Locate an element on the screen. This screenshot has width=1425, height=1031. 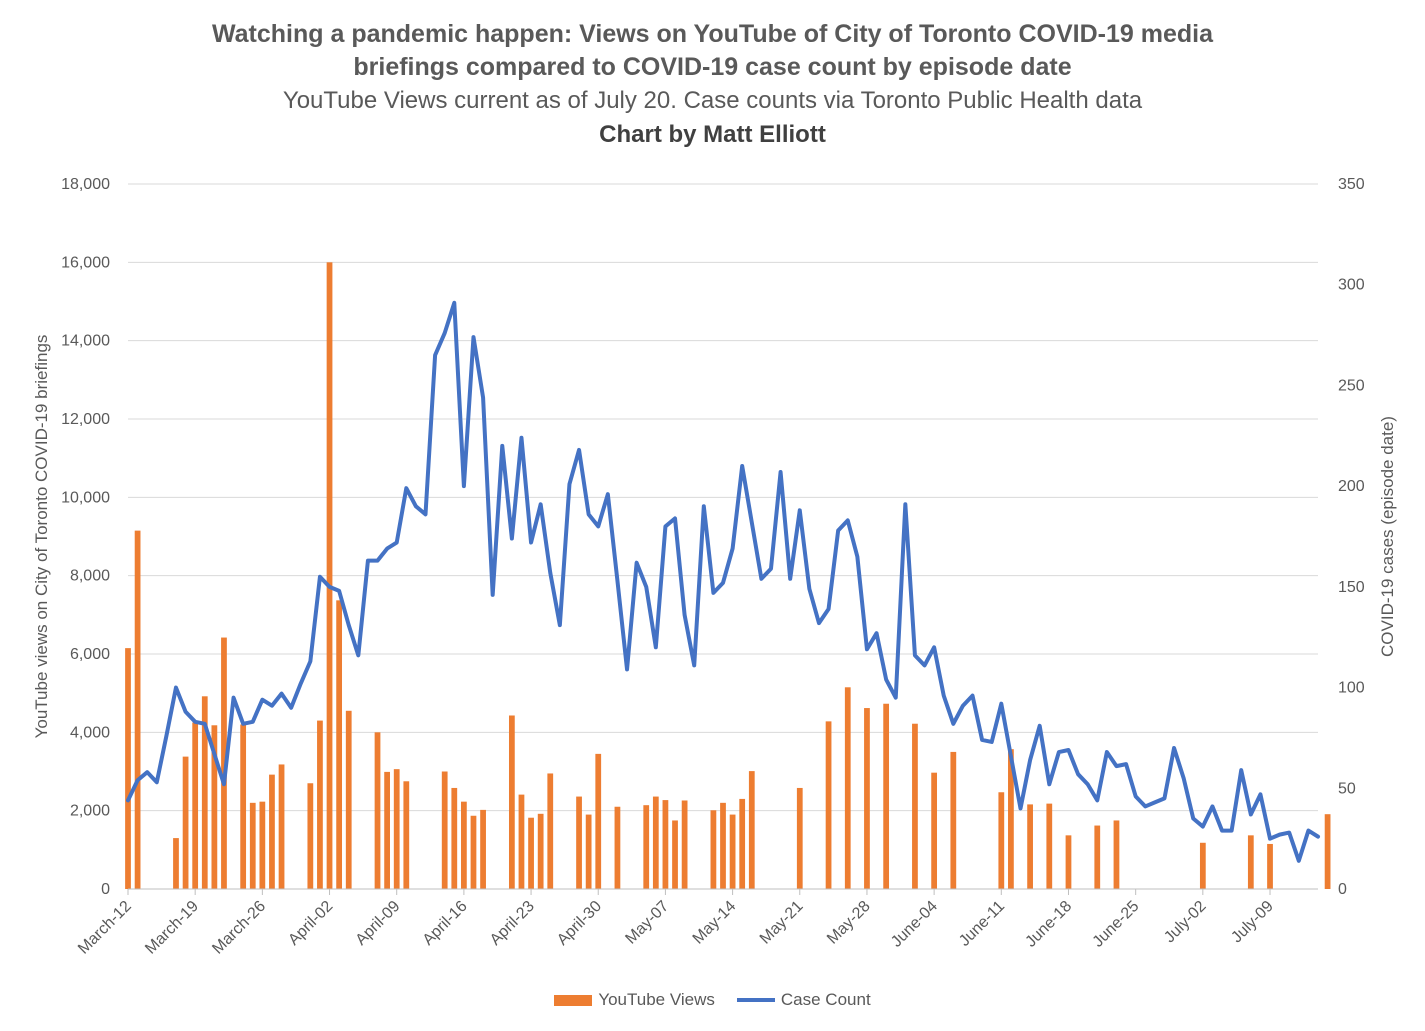
legend-label-case-count: Case Count is located at coordinates (825, 999).